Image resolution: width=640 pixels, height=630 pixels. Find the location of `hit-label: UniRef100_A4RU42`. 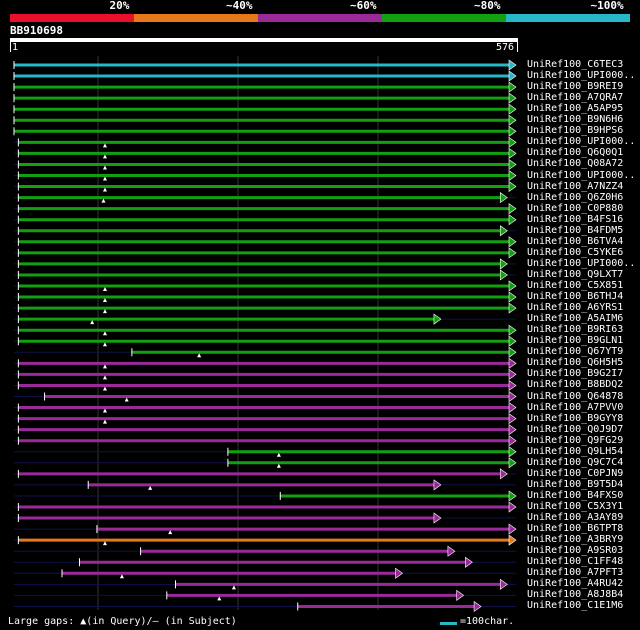

hit-label: UniRef100_A4RU42 is located at coordinates (575, 584).